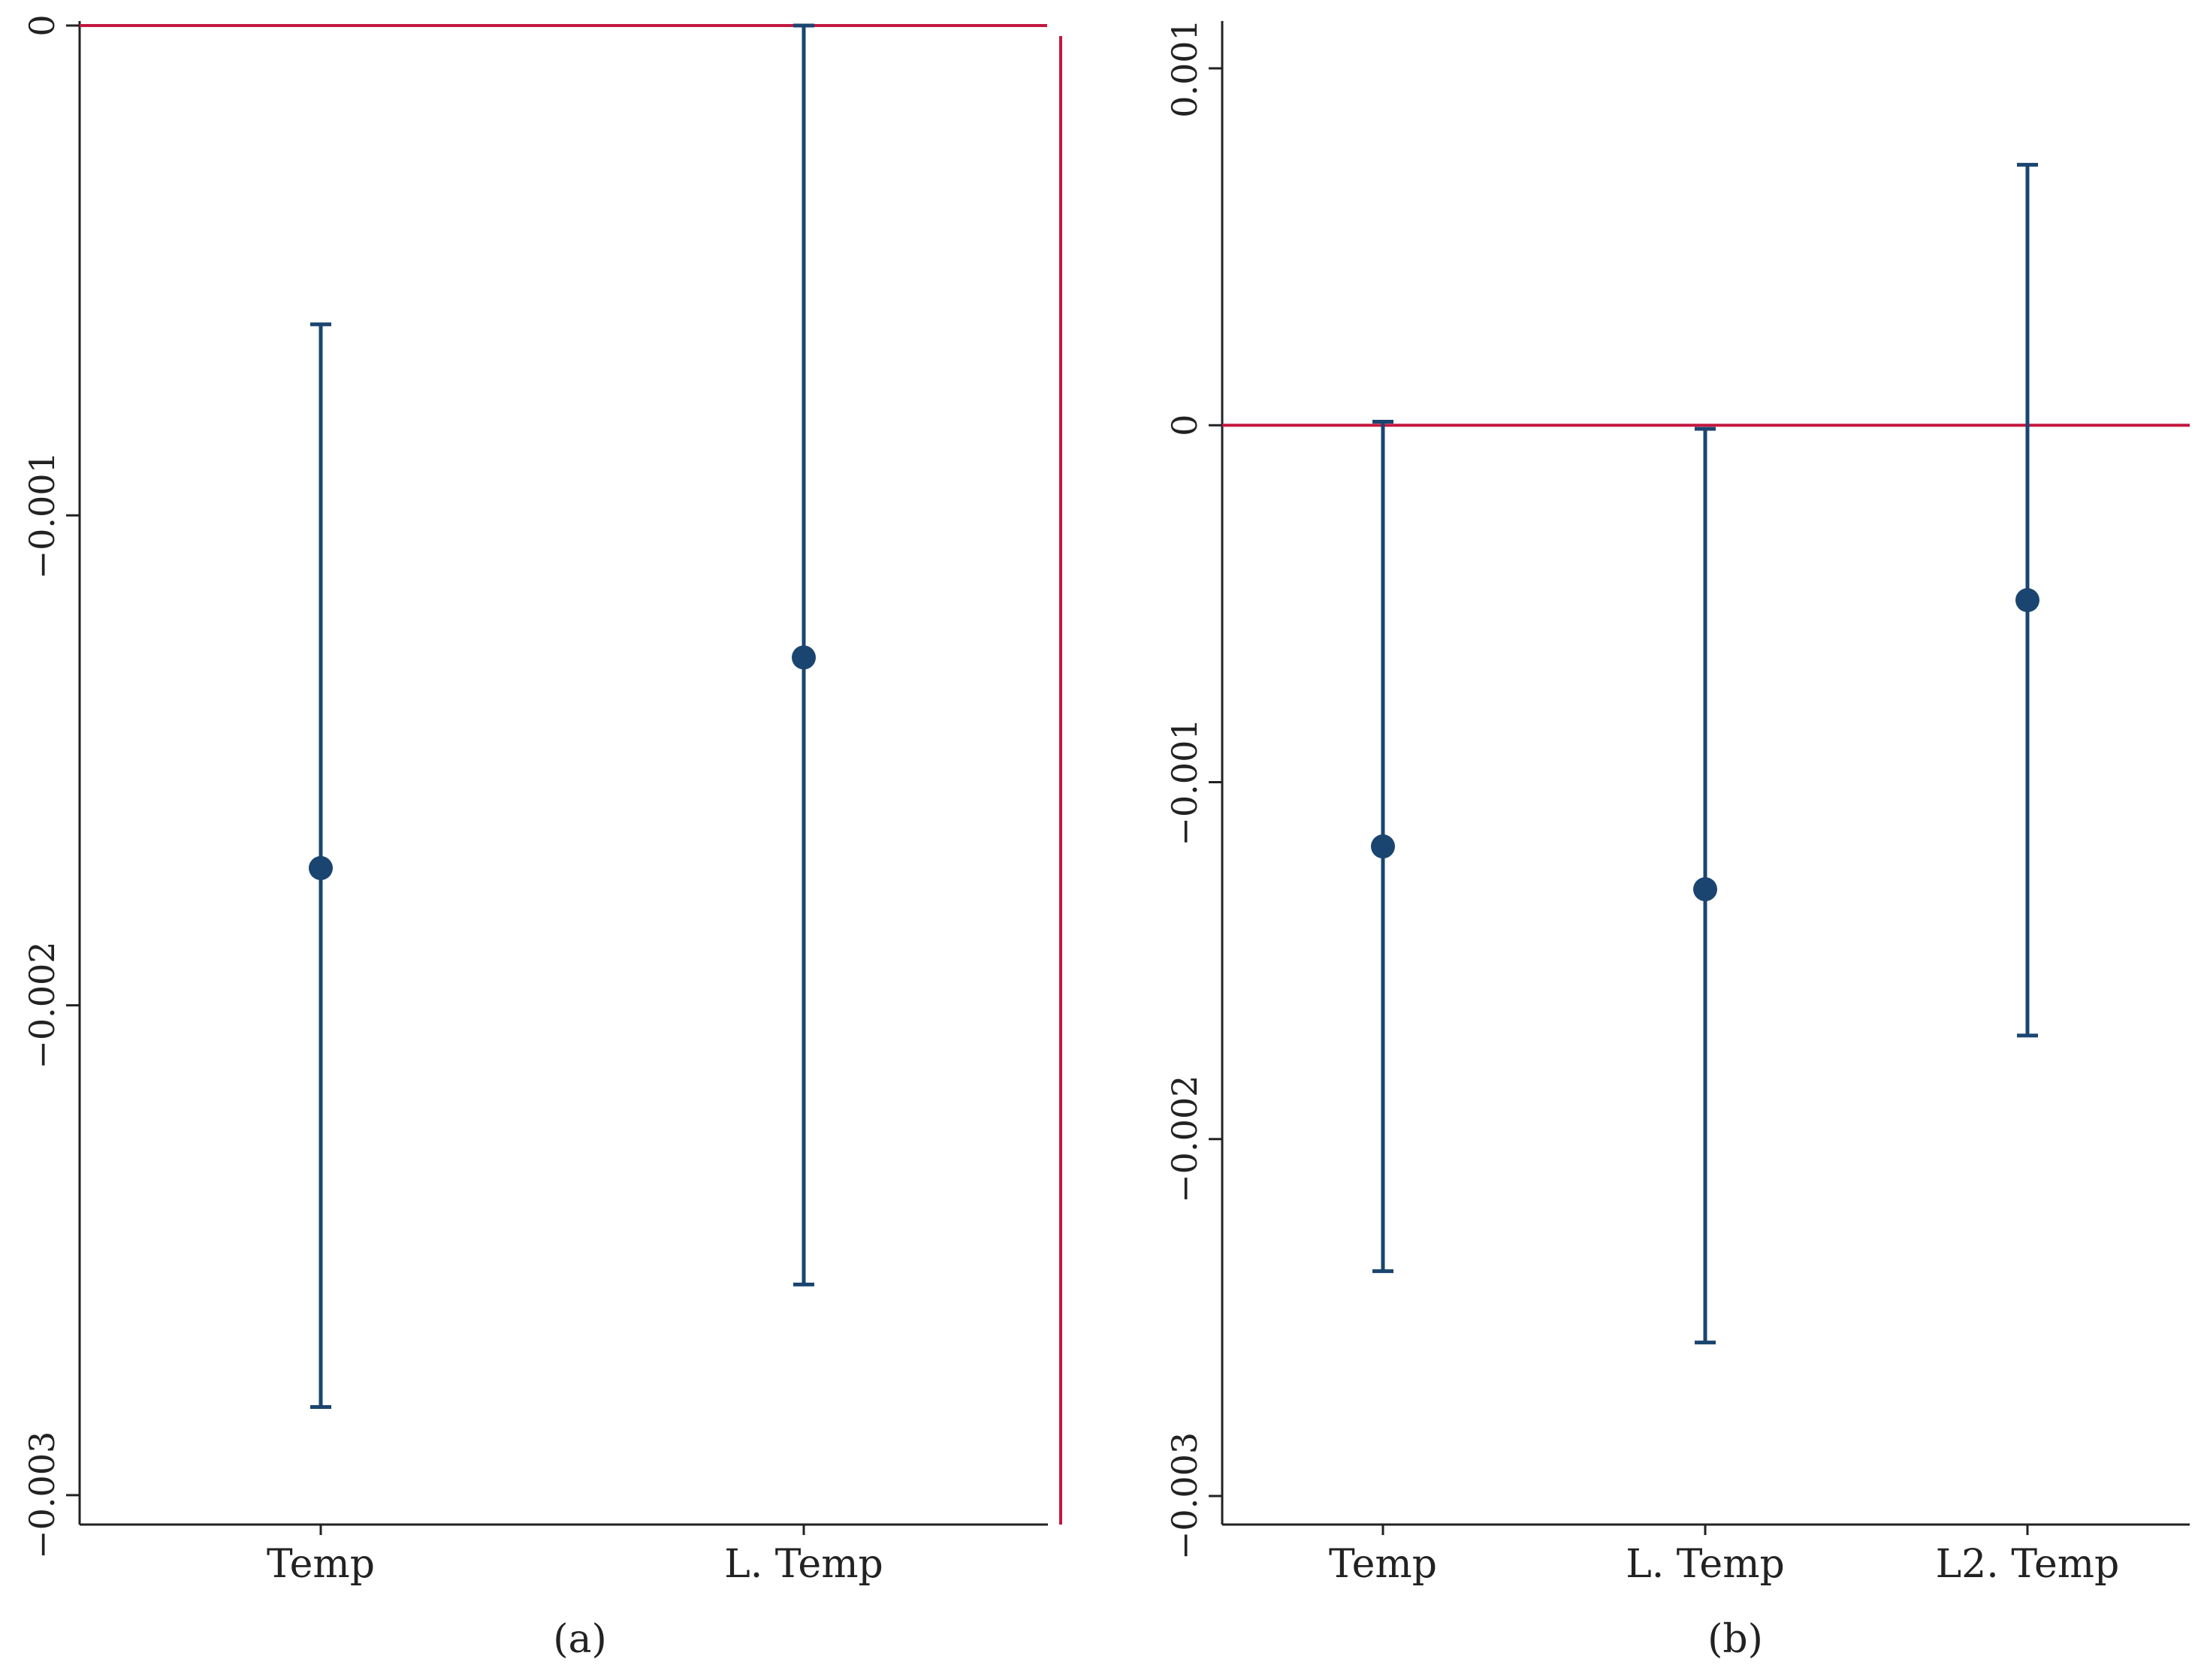 Image resolution: width=2210 pixels, height=1680 pixels. Describe the element at coordinates (1184, 1496) in the screenshot. I see `panel-b-y-tick-label: −0.003` at that location.